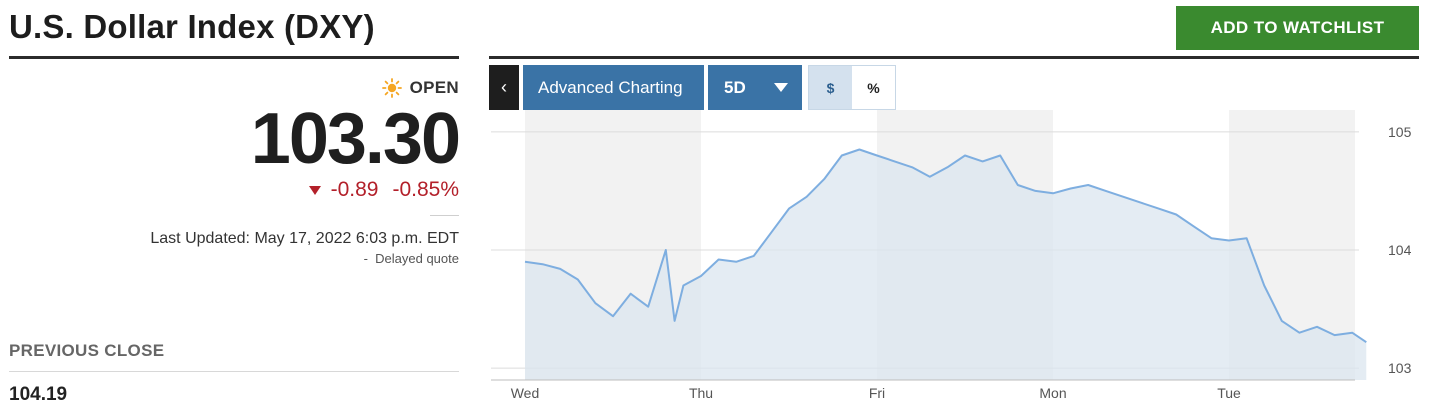  I want to click on x-tick-label: Wed, so click(525, 393).